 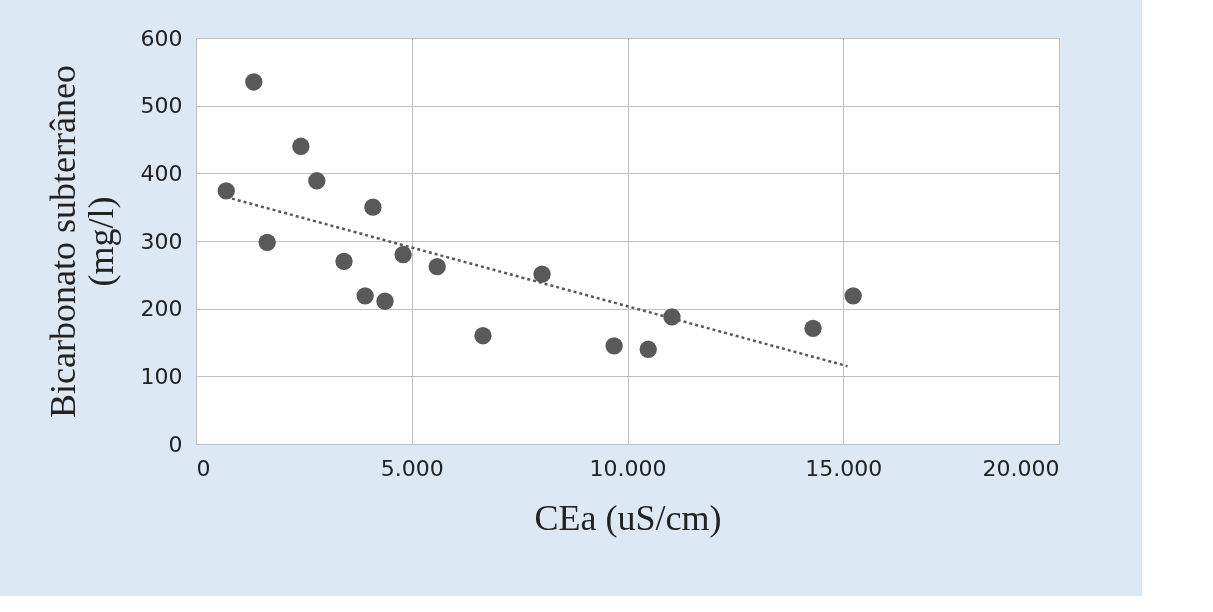 I want to click on y-tick-label: 100, so click(x=161, y=376).